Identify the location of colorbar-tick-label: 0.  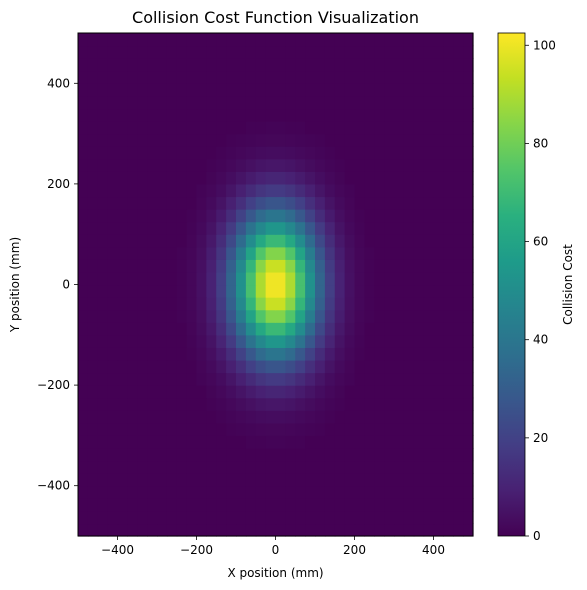
(537, 536).